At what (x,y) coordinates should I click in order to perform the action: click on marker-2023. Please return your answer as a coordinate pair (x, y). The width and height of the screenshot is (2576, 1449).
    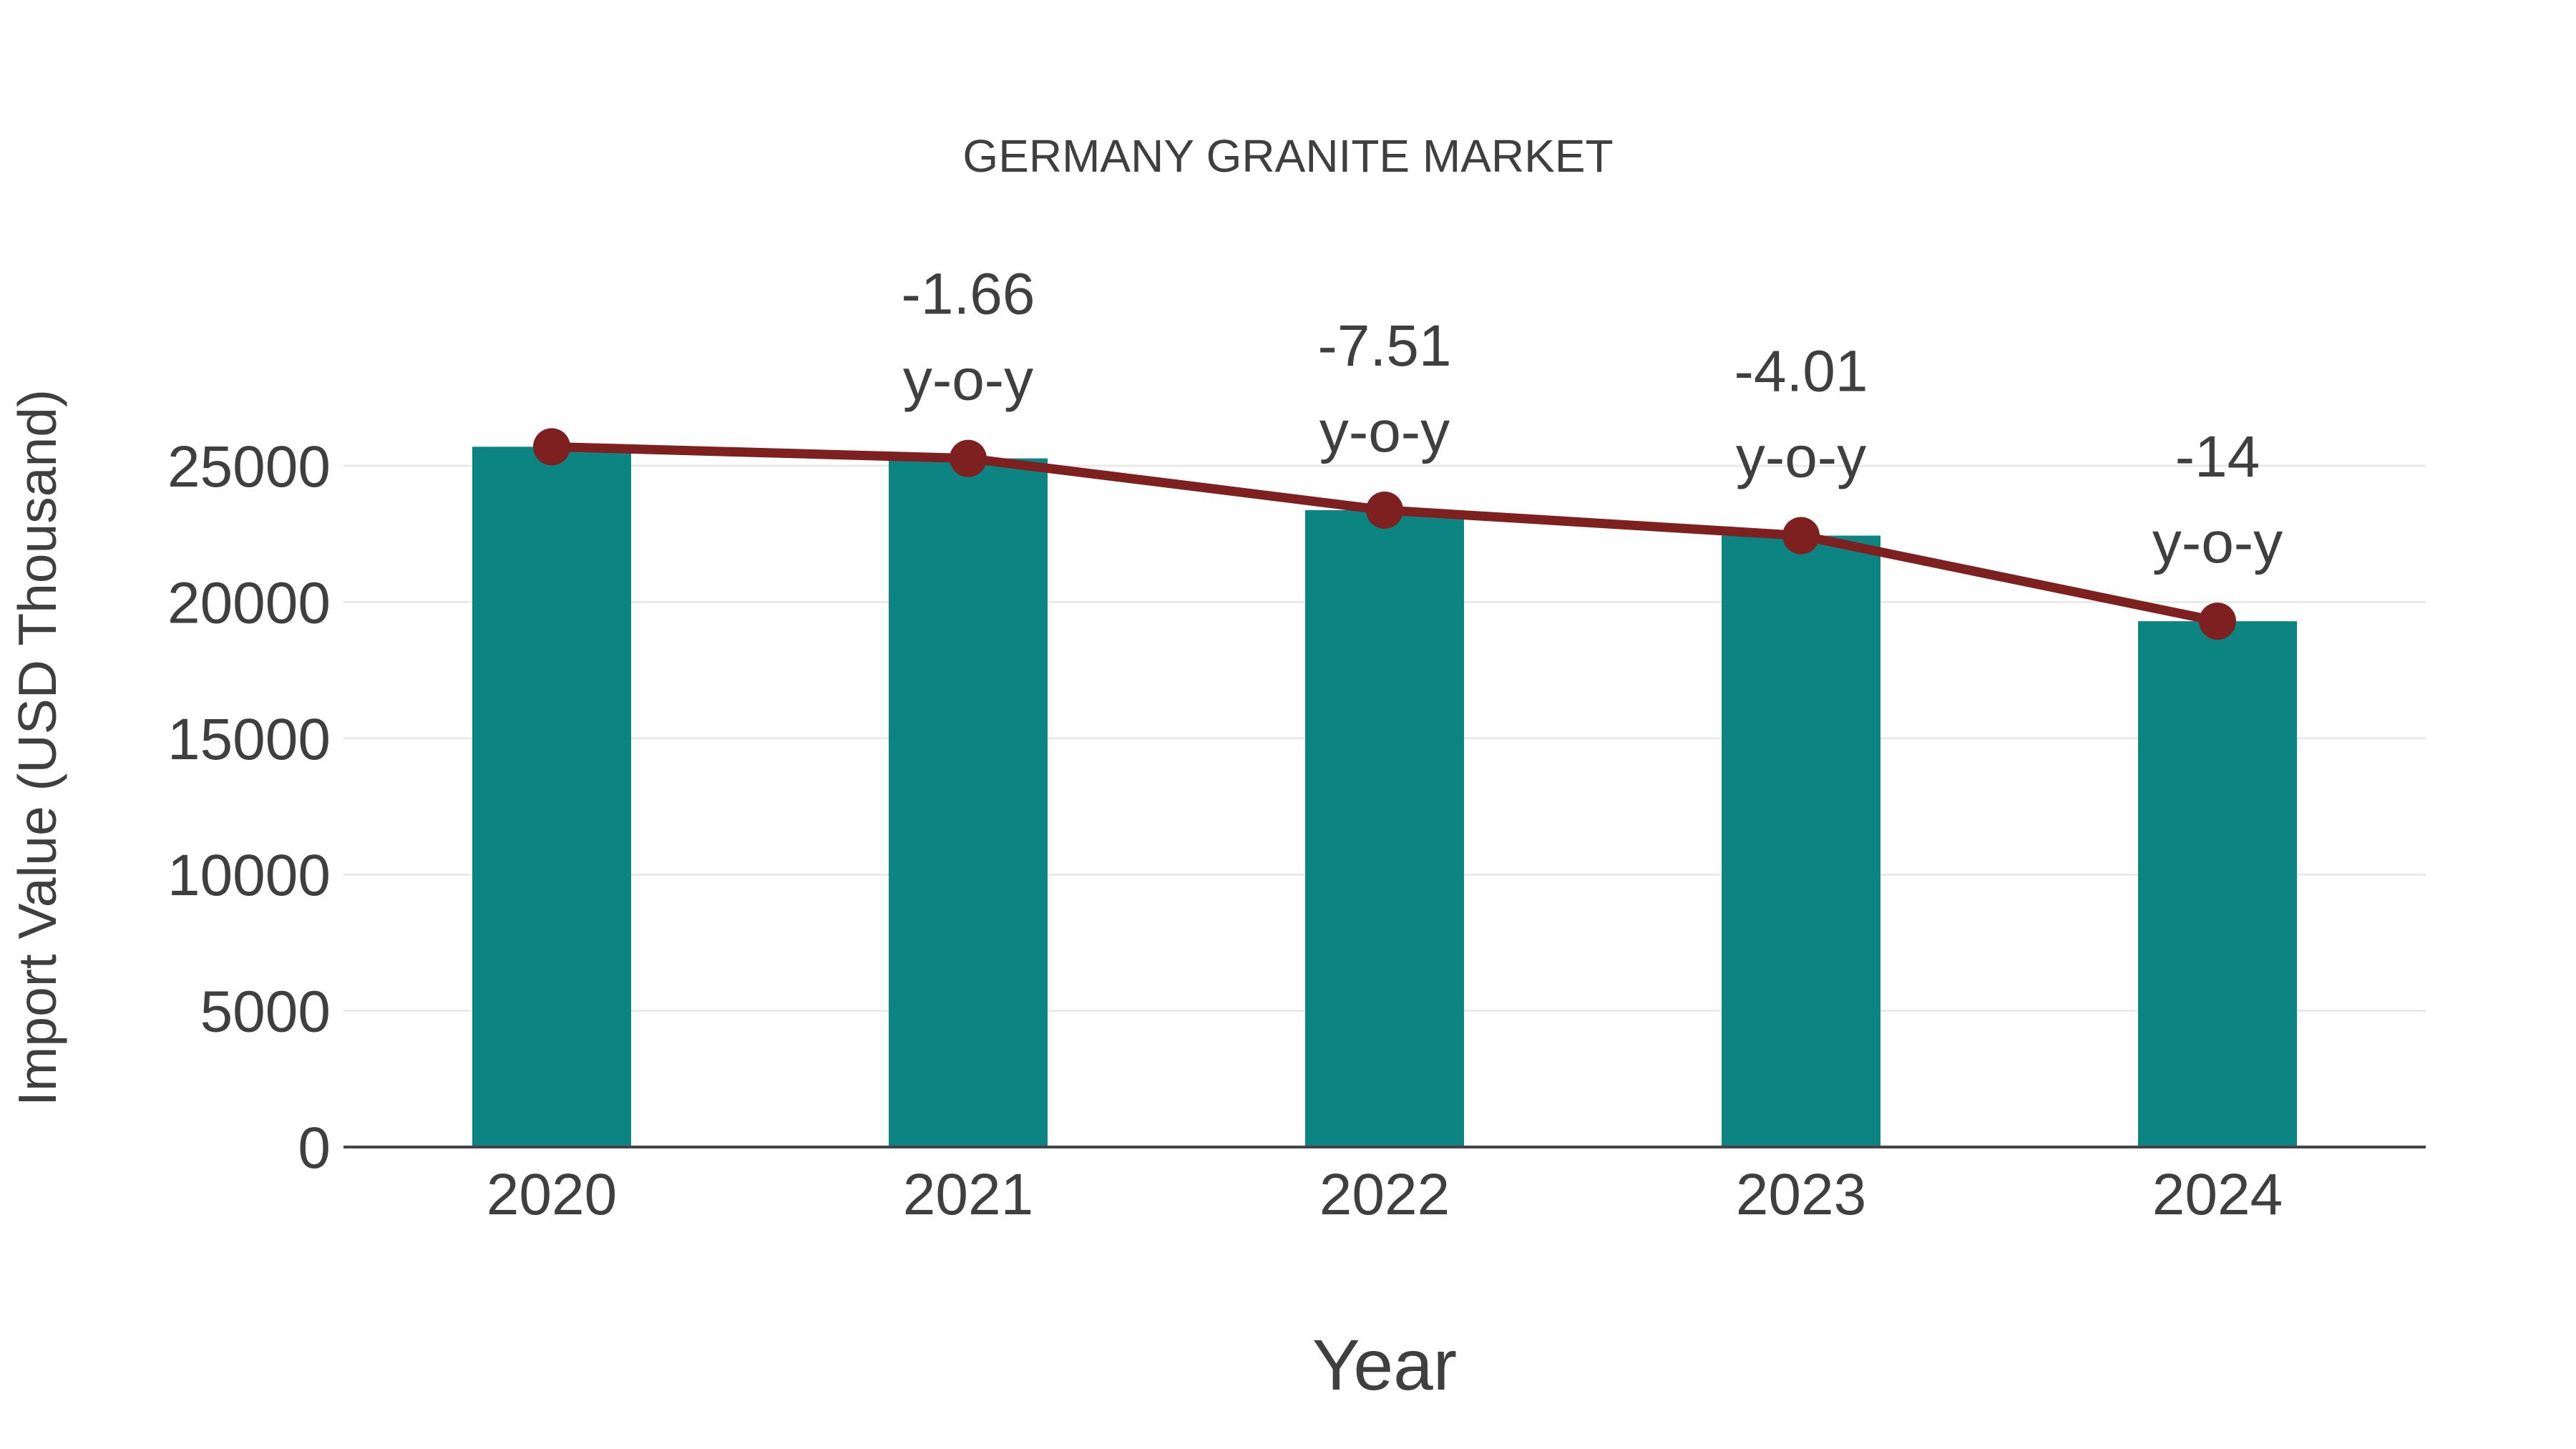
    Looking at the image, I should click on (1801, 536).